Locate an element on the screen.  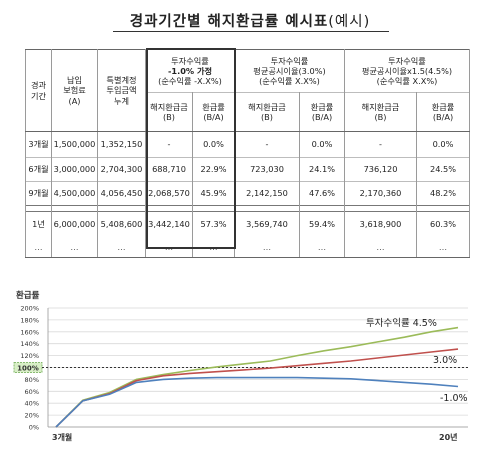
cell-g1-refund: 2,068,570 is located at coordinates (169, 193).